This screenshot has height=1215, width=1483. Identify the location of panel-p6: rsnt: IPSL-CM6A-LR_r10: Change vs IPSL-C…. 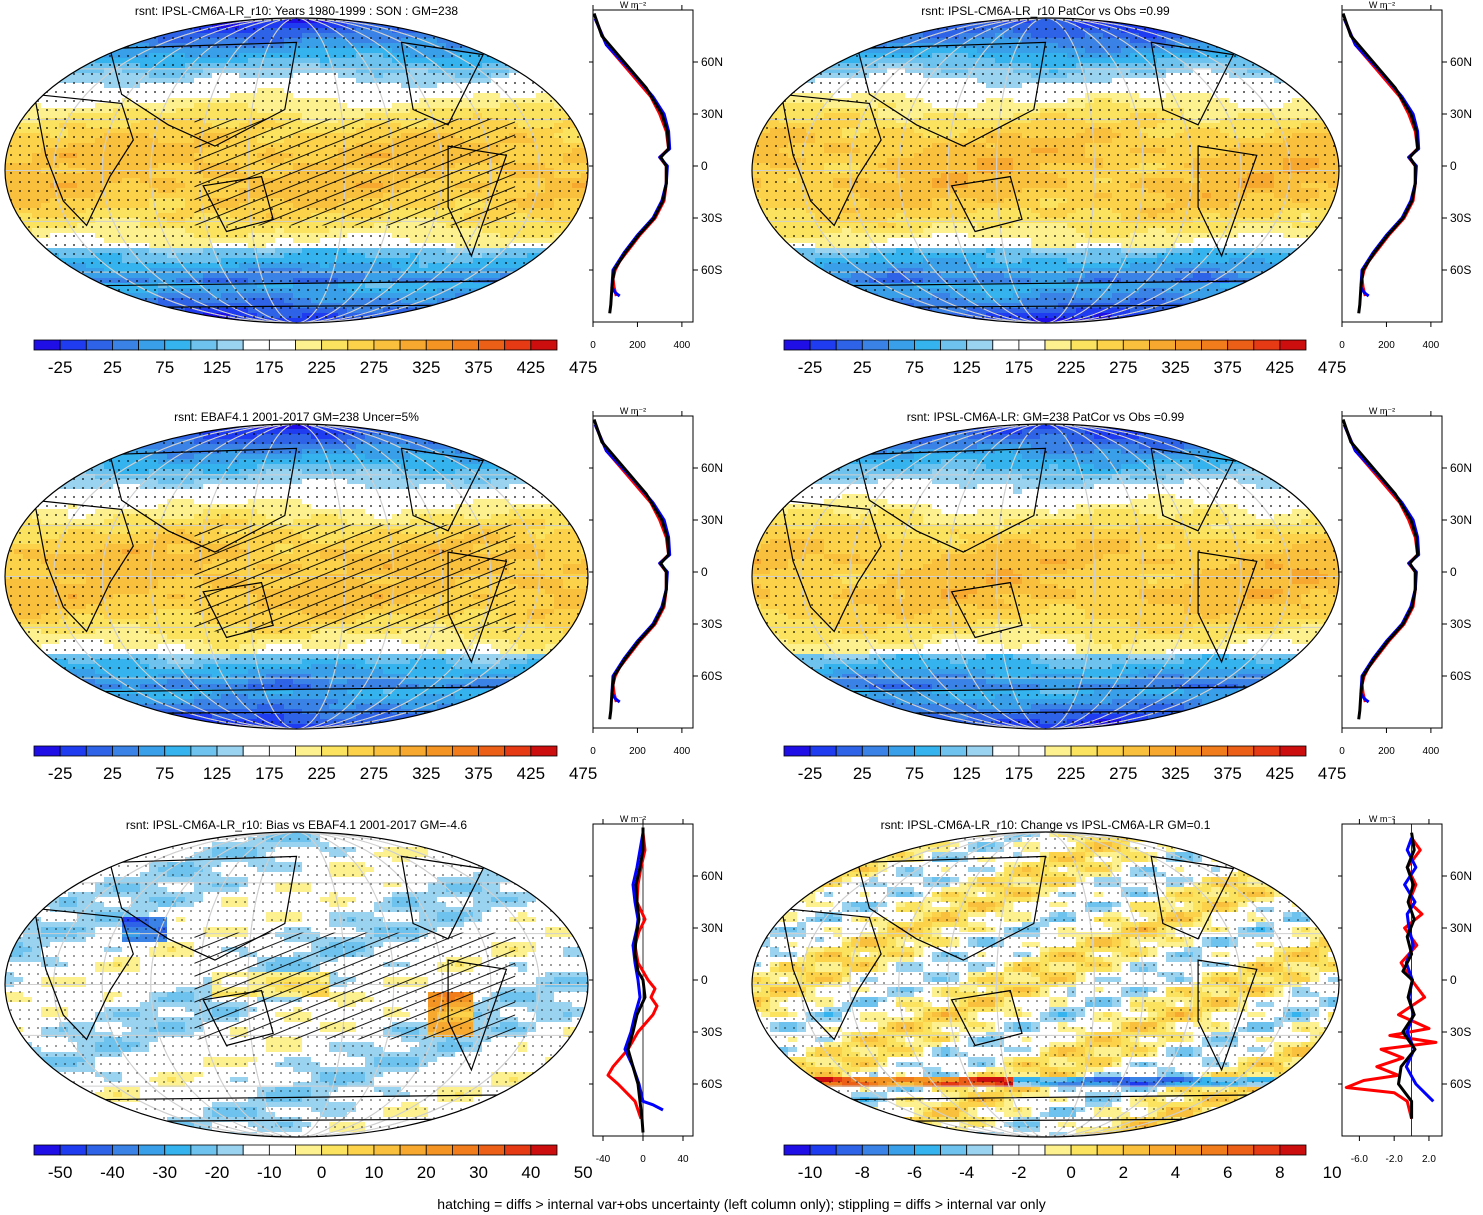
(1111, 998).